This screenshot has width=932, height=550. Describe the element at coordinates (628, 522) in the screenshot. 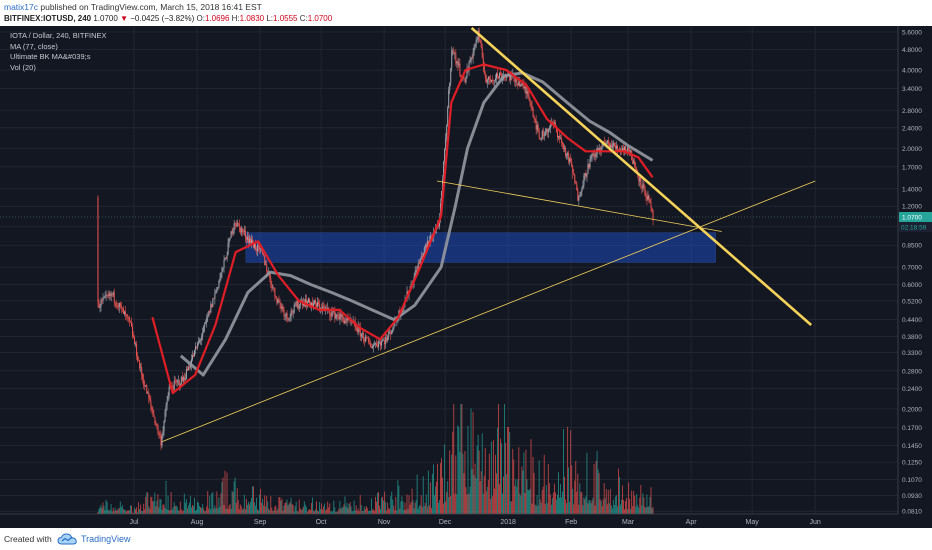

I see `time-tick-label: Mar` at that location.